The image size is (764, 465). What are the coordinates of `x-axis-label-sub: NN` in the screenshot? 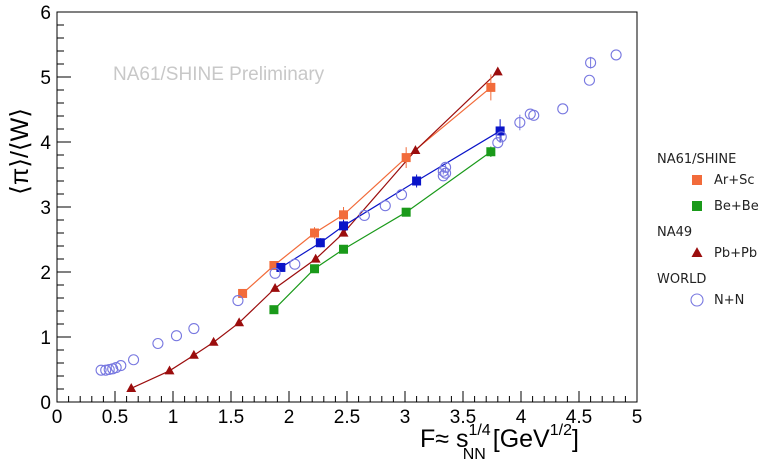 It's located at (474, 454).